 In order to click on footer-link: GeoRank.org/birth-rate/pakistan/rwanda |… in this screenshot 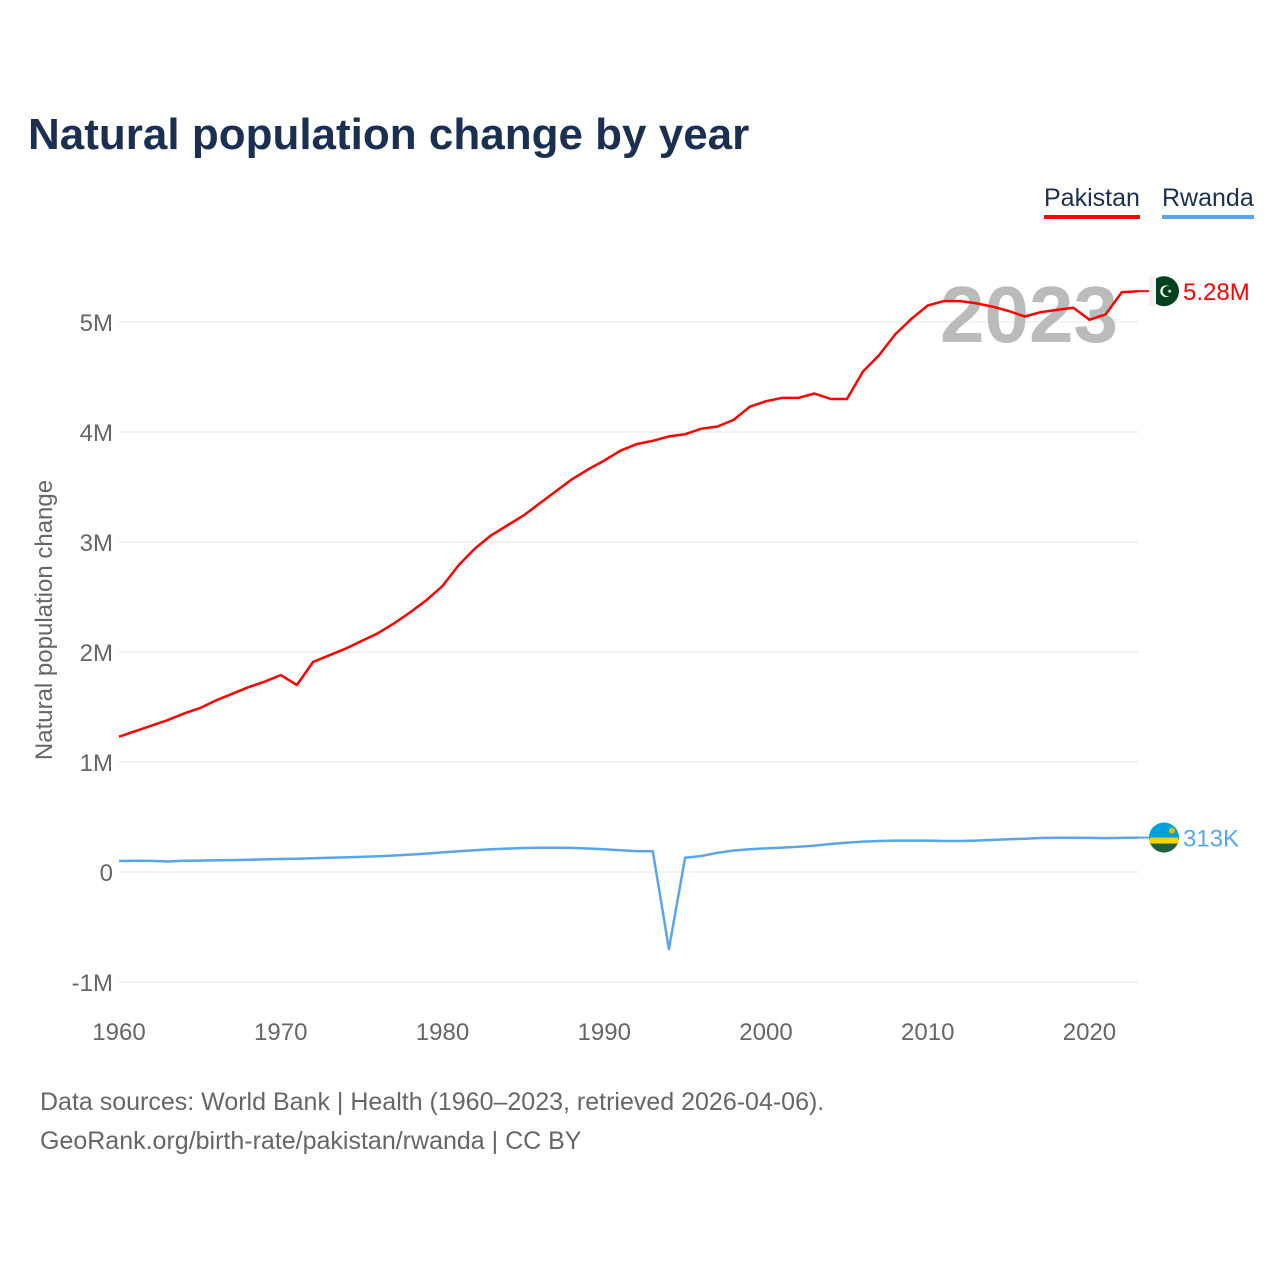, I will do `click(311, 1141)`.